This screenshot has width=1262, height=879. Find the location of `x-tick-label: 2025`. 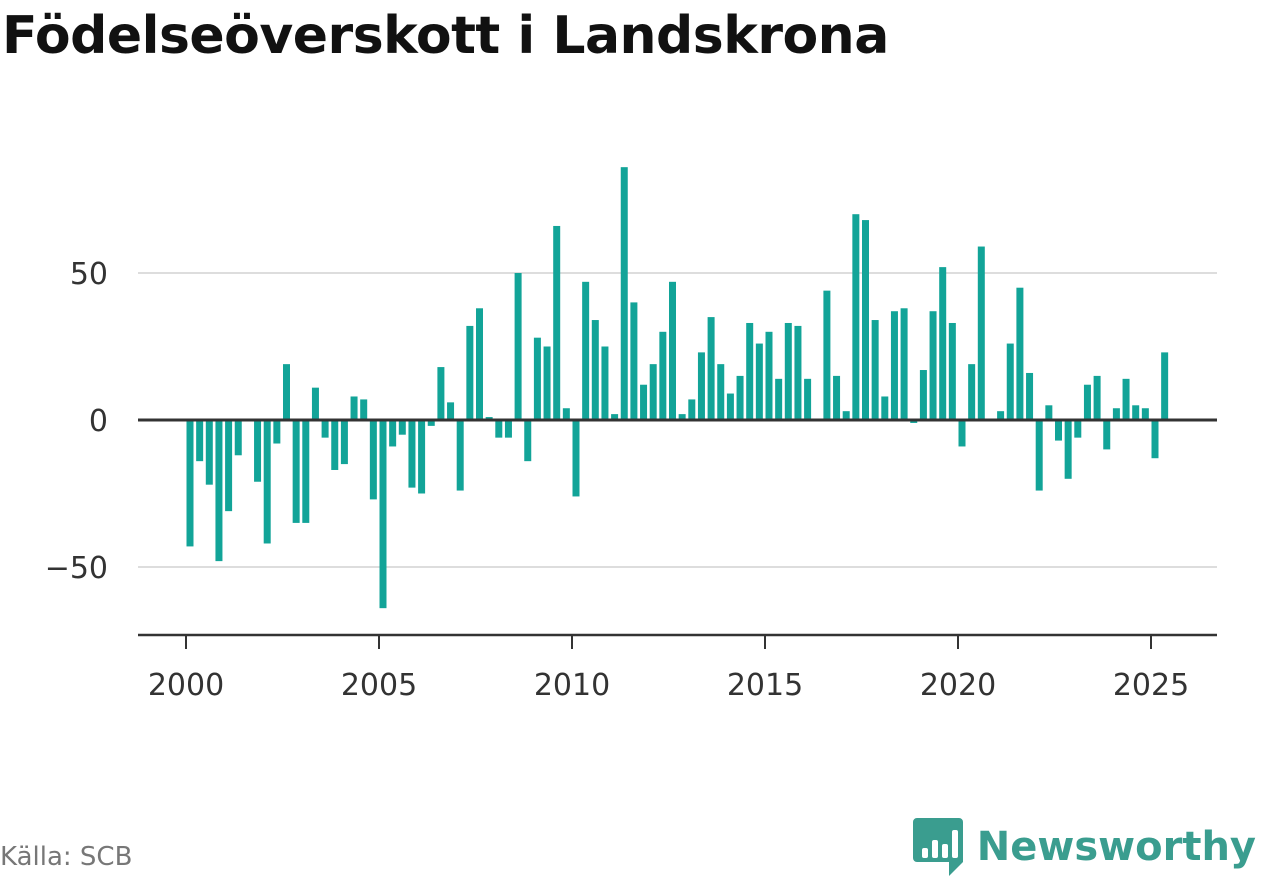

x-tick-label: 2025 is located at coordinates (1151, 685).